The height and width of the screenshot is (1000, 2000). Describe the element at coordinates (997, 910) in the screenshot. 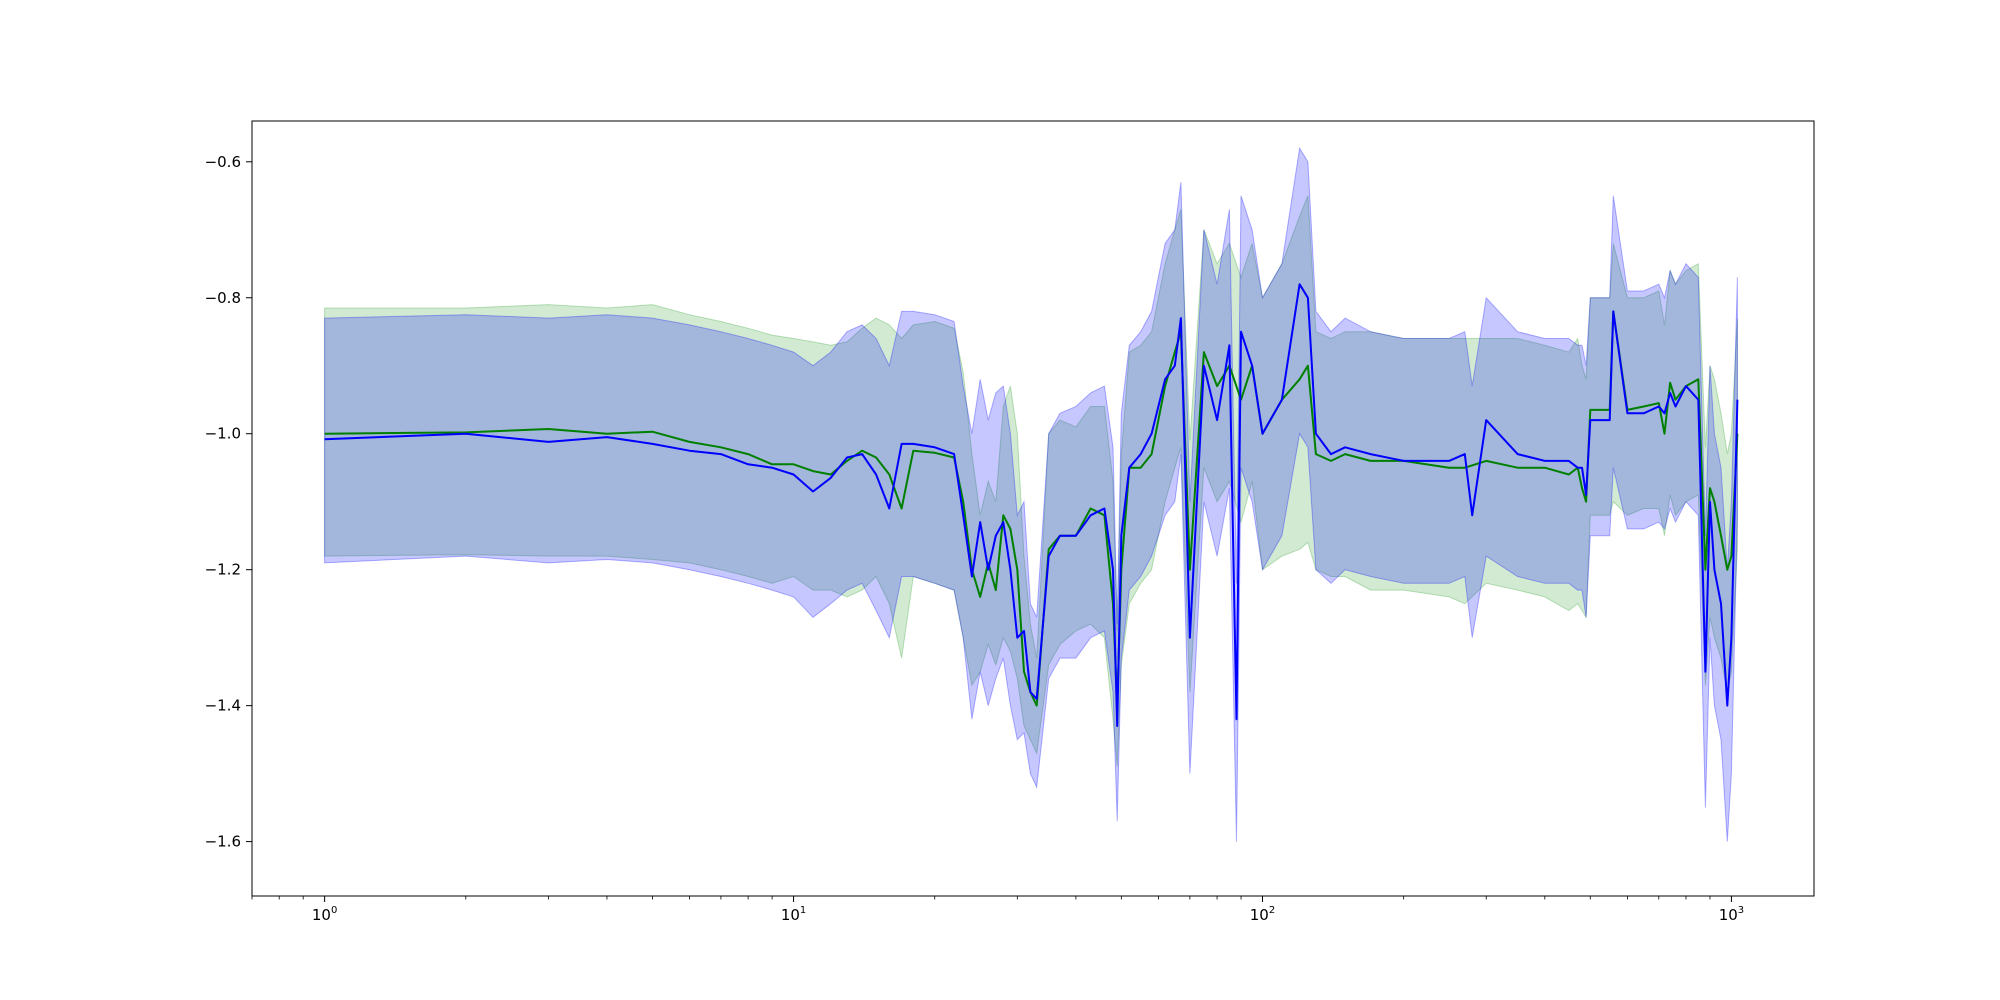

I see `x-axis: 10⁰ 10¹ 10² 10³` at that location.